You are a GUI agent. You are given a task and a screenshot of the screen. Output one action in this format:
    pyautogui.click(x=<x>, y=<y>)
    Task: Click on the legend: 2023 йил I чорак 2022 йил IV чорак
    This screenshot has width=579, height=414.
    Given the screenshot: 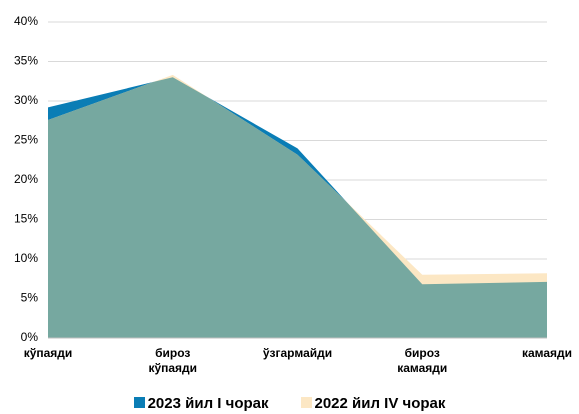 What is the action you would take?
    pyautogui.click(x=289, y=403)
    